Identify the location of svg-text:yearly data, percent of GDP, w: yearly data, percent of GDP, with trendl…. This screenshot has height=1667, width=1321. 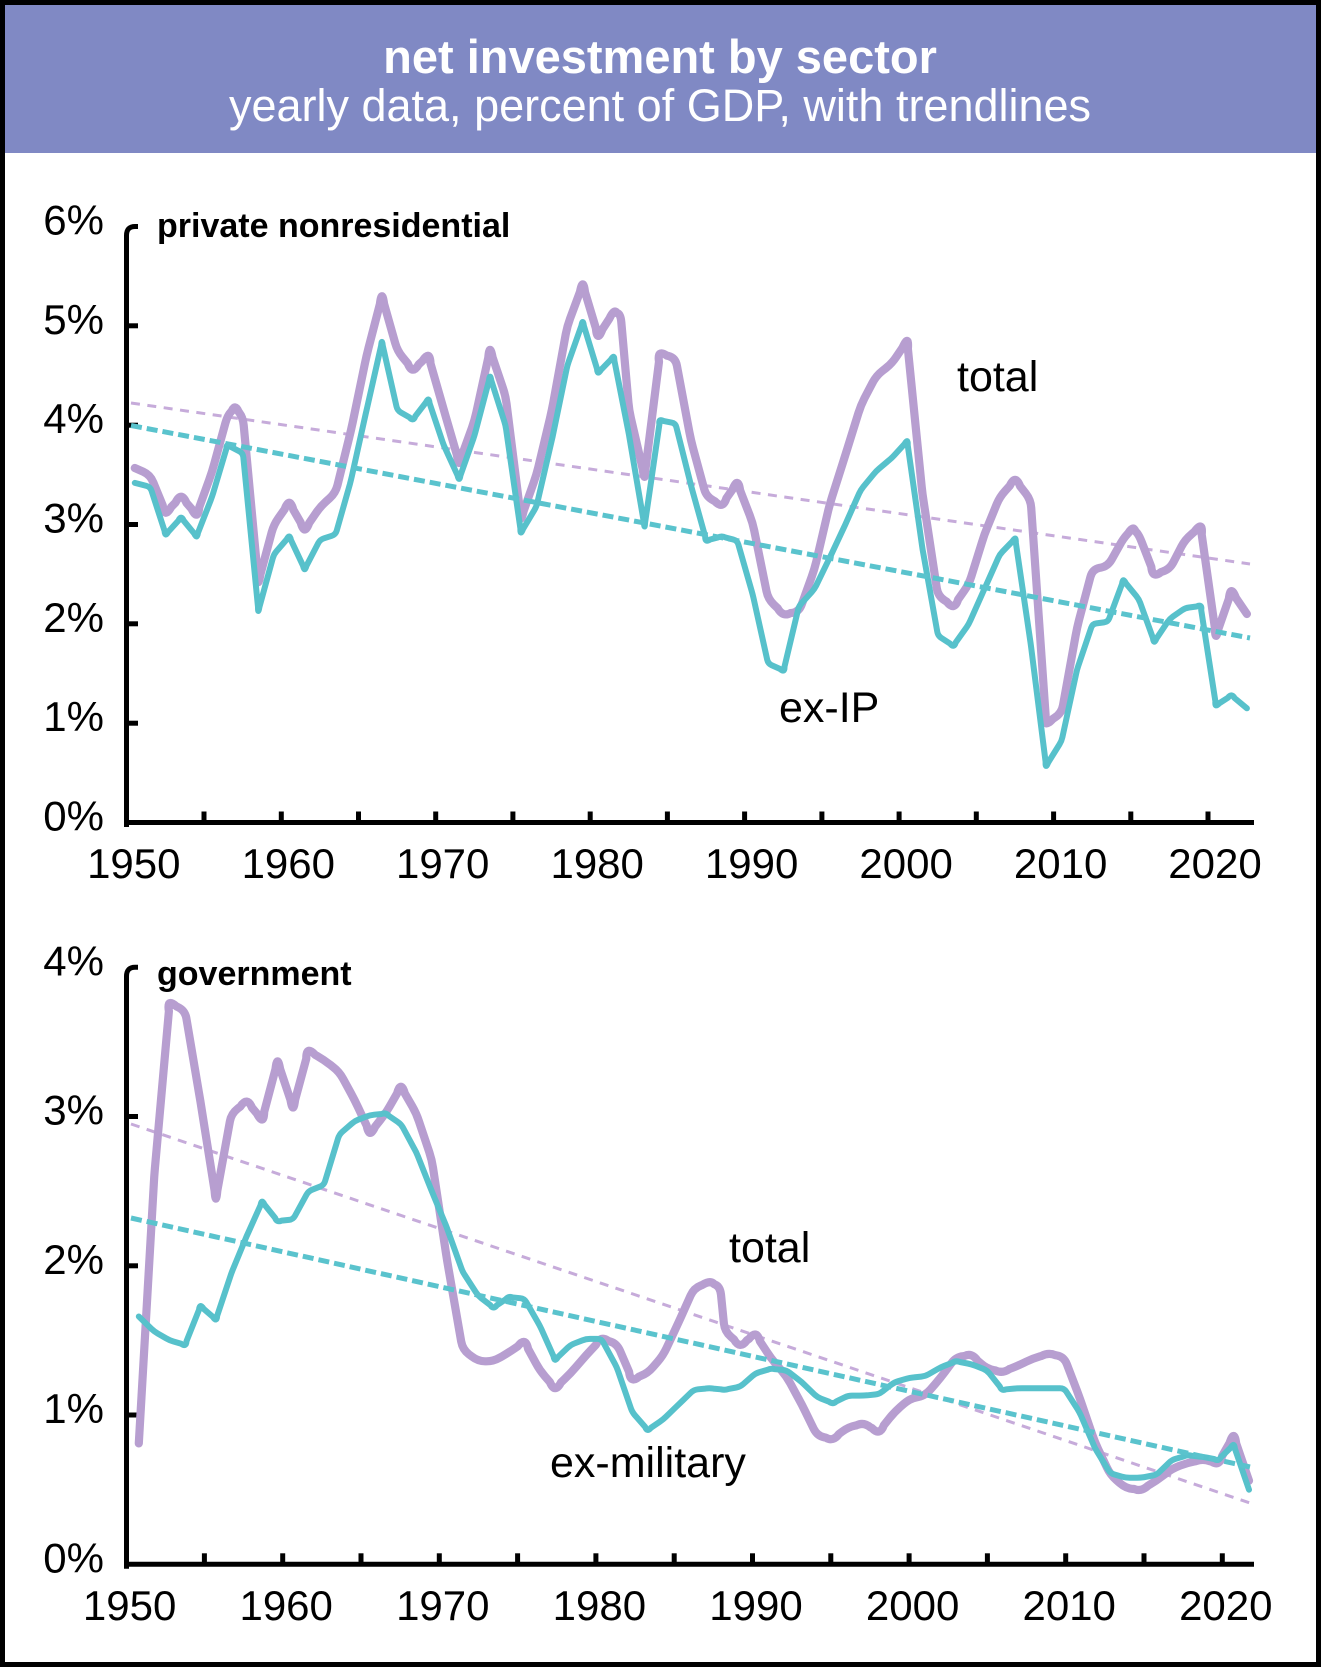
(660, 105).